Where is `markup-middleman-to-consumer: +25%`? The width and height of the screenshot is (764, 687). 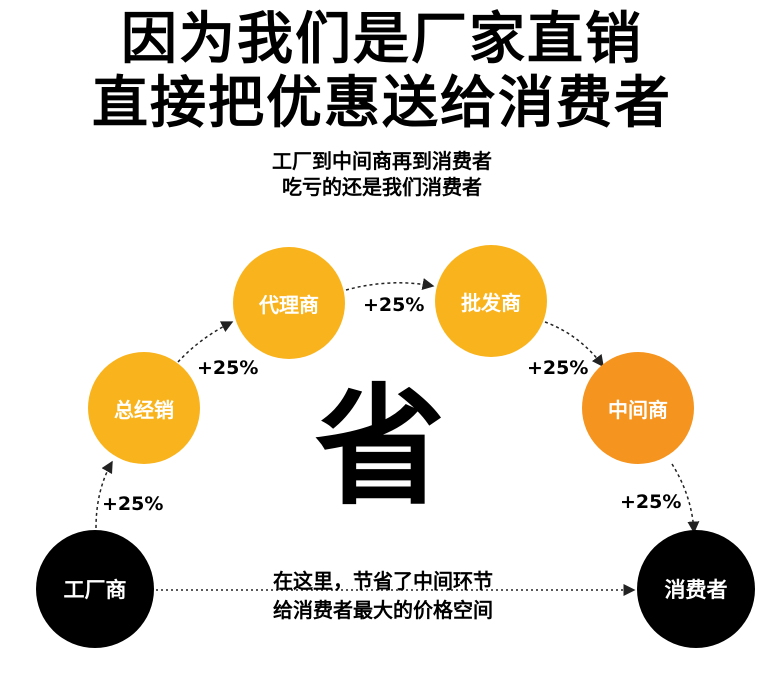 markup-middleman-to-consumer: +25% is located at coordinates (651, 502).